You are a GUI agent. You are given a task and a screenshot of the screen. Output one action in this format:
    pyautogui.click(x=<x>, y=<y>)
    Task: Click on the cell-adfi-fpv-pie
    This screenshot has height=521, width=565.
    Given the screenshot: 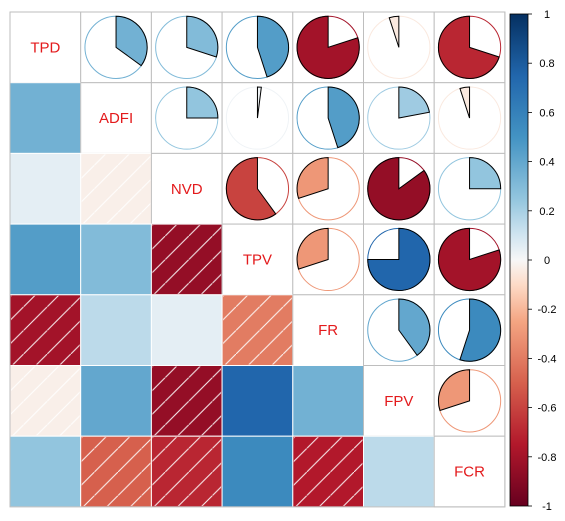 What is the action you would take?
    pyautogui.click(x=414, y=102)
    